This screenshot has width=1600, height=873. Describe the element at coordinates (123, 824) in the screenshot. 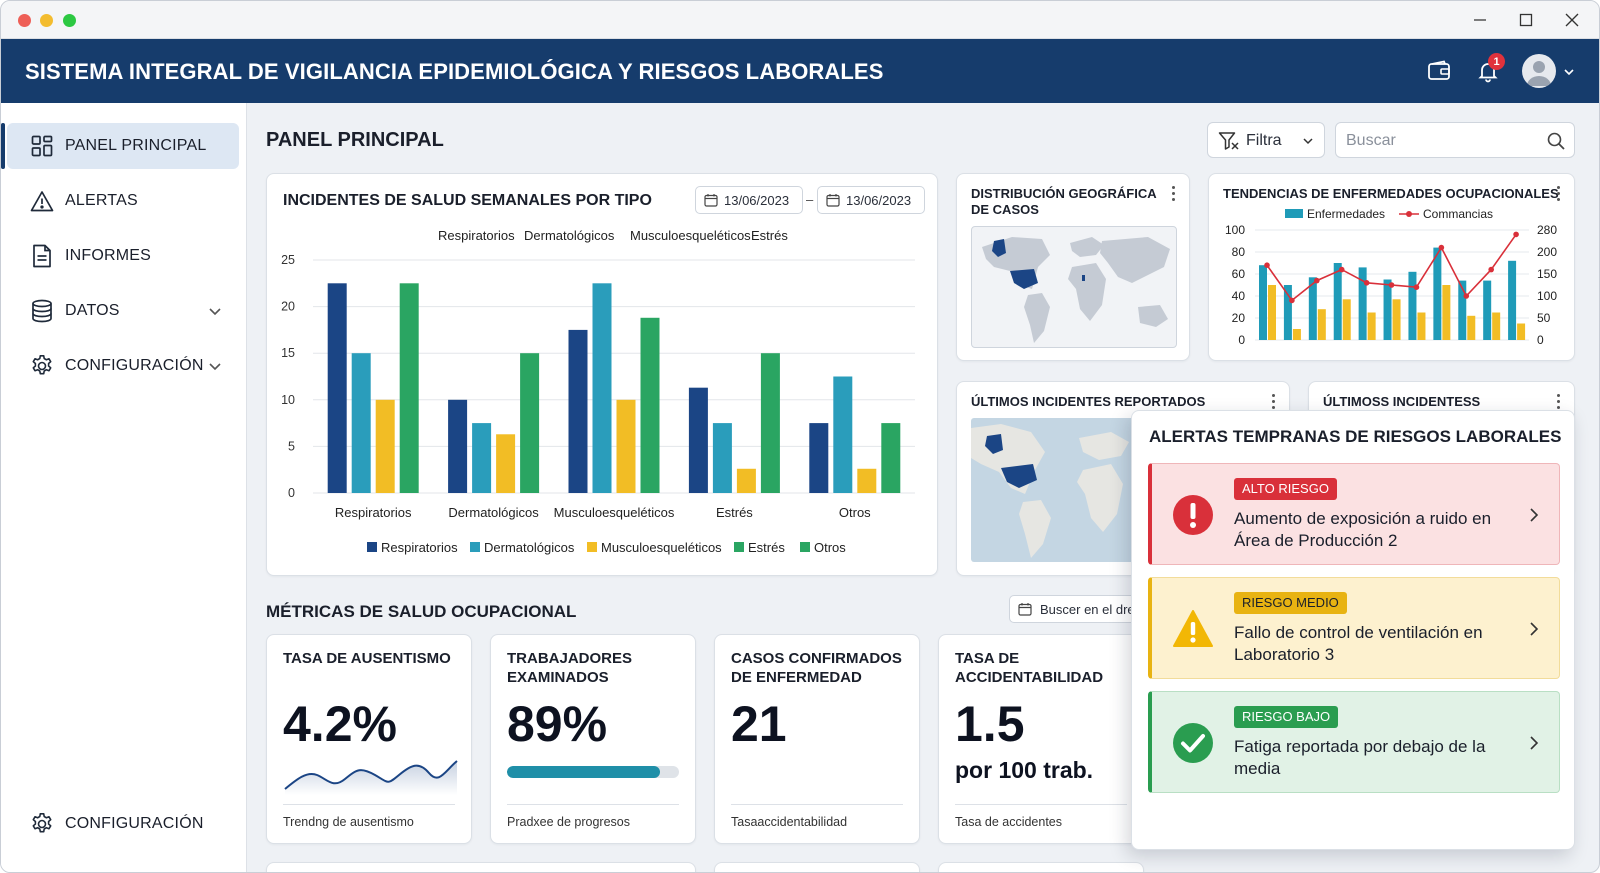

I see `sidebar-footer-settings: CONFIGURACIÓN` at that location.